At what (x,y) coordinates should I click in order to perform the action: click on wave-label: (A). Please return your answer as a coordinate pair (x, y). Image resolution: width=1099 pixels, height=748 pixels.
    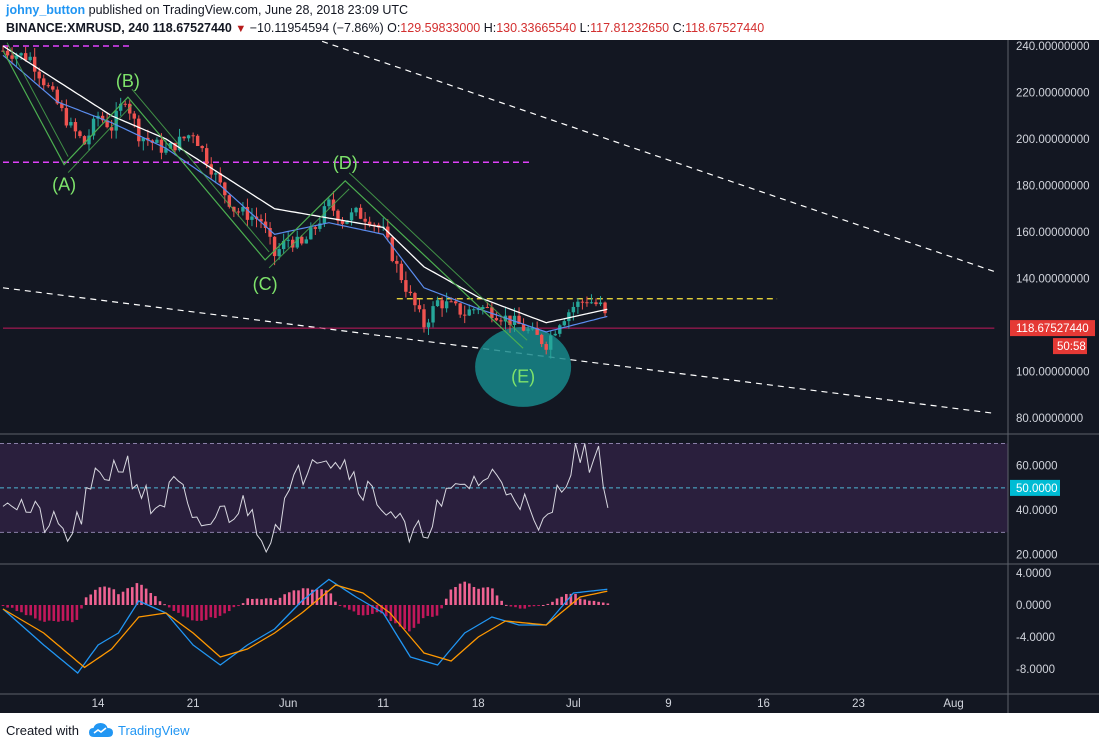
    Looking at the image, I should click on (64, 185).